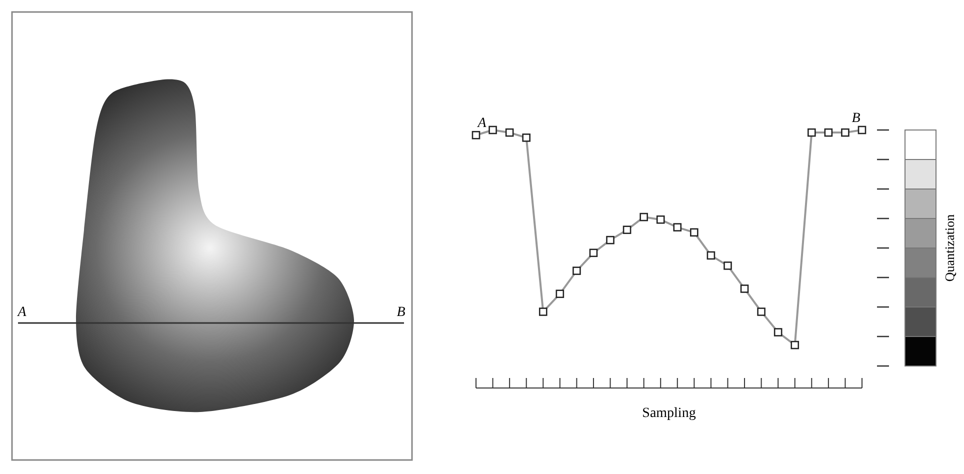 The width and height of the screenshot is (964, 474). What do you see at coordinates (21, 312) in the screenshot?
I see `text: A` at bounding box center [21, 312].